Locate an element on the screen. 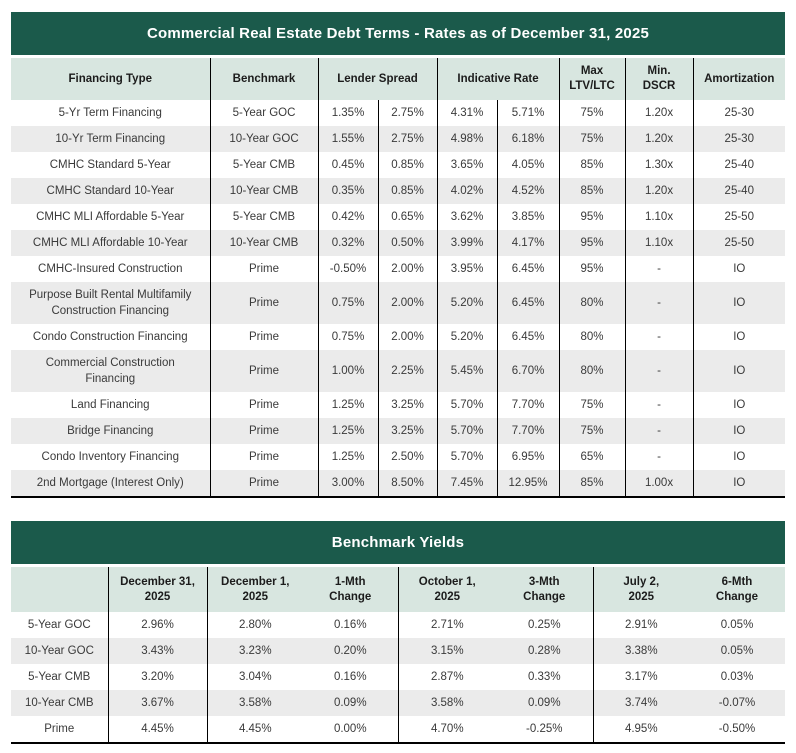 The width and height of the screenshot is (796, 753). cell-3-mth-change: 0.25% is located at coordinates (544, 625).